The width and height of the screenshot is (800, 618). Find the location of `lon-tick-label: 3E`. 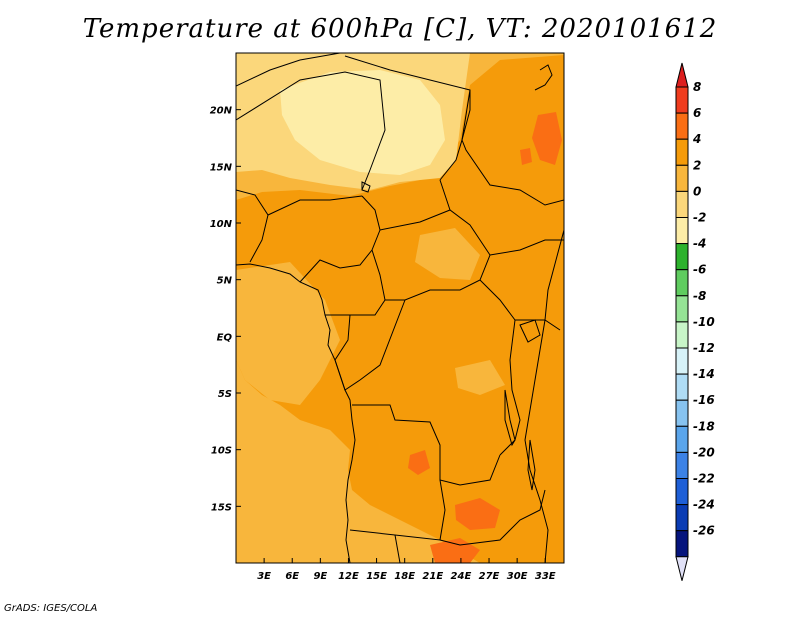

lon-tick-label: 3E is located at coordinates (264, 576).